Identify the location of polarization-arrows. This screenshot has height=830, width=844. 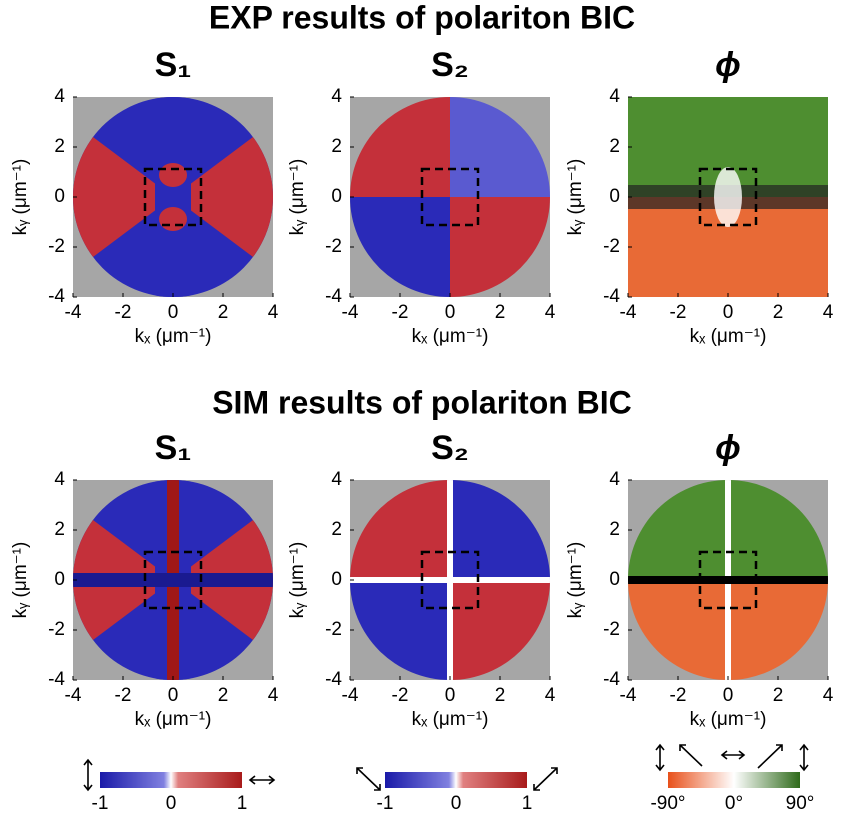
(446, 767).